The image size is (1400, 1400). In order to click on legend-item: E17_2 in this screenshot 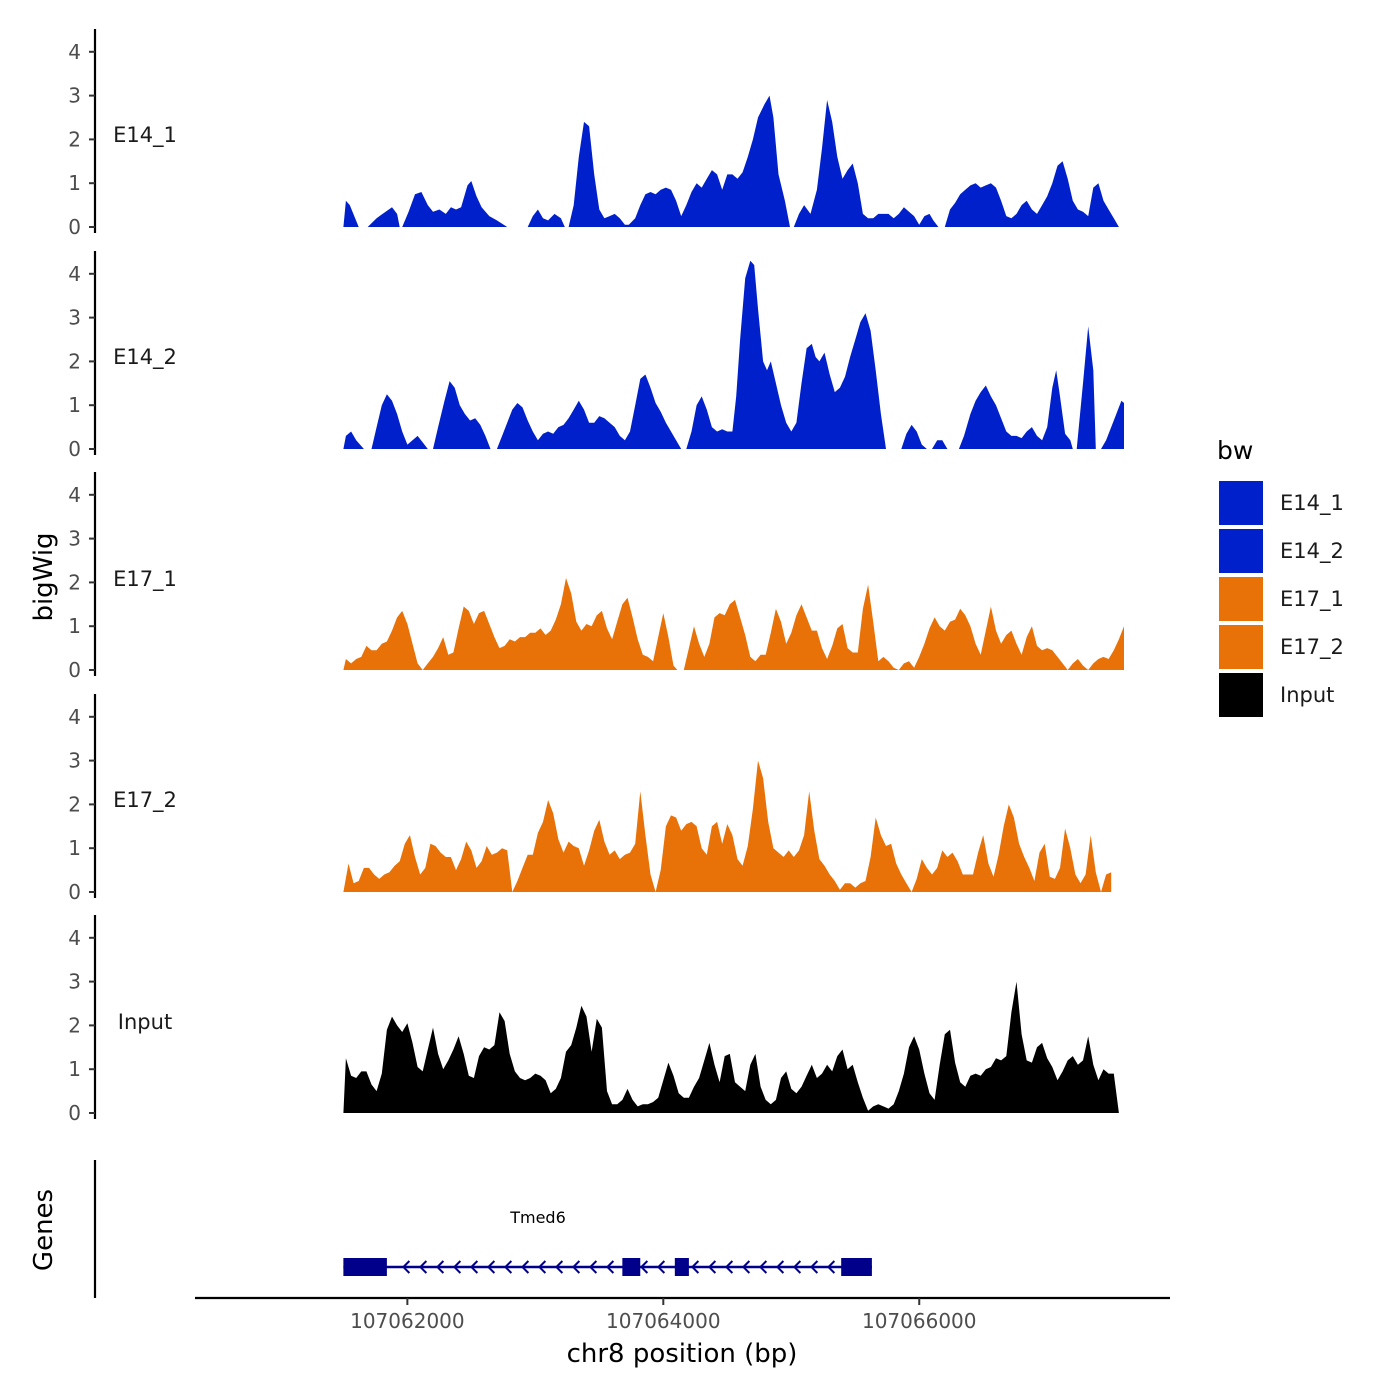, I will do `click(1281, 647)`.